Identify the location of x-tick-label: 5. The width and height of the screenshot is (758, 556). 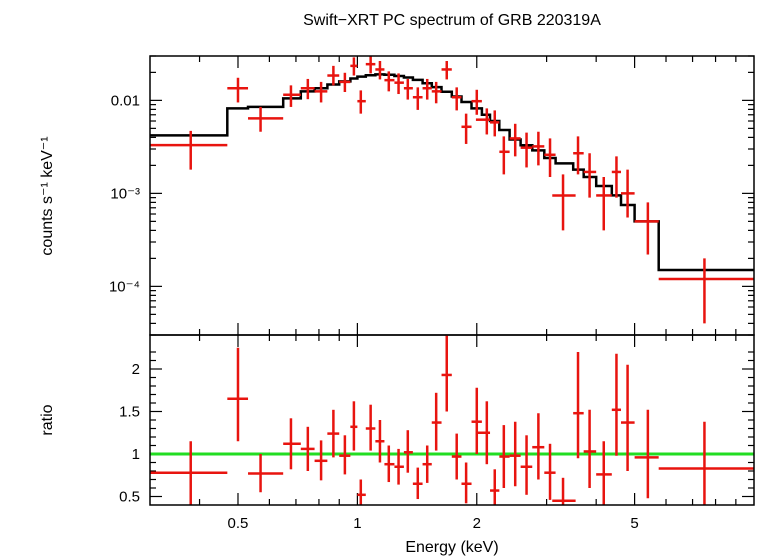
(634, 523).